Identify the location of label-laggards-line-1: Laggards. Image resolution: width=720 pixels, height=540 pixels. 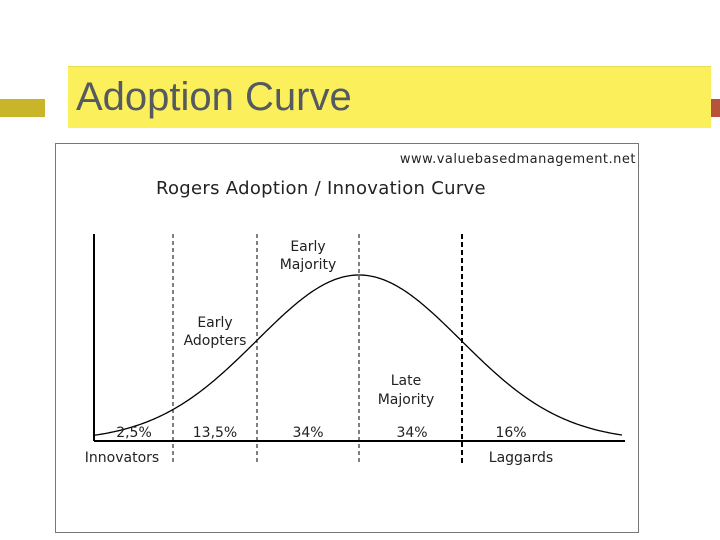
(521, 458).